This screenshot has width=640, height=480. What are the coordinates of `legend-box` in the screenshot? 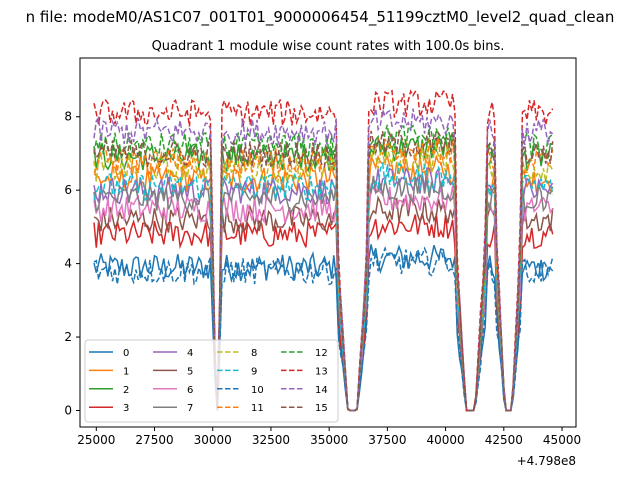 It's located at (211, 381).